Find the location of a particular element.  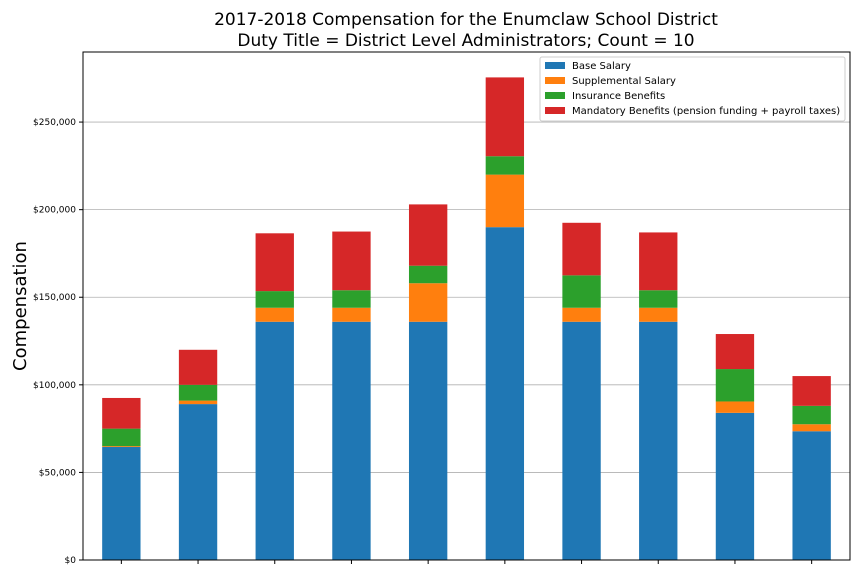

y-tick-label: $100,000 is located at coordinates (54, 386).